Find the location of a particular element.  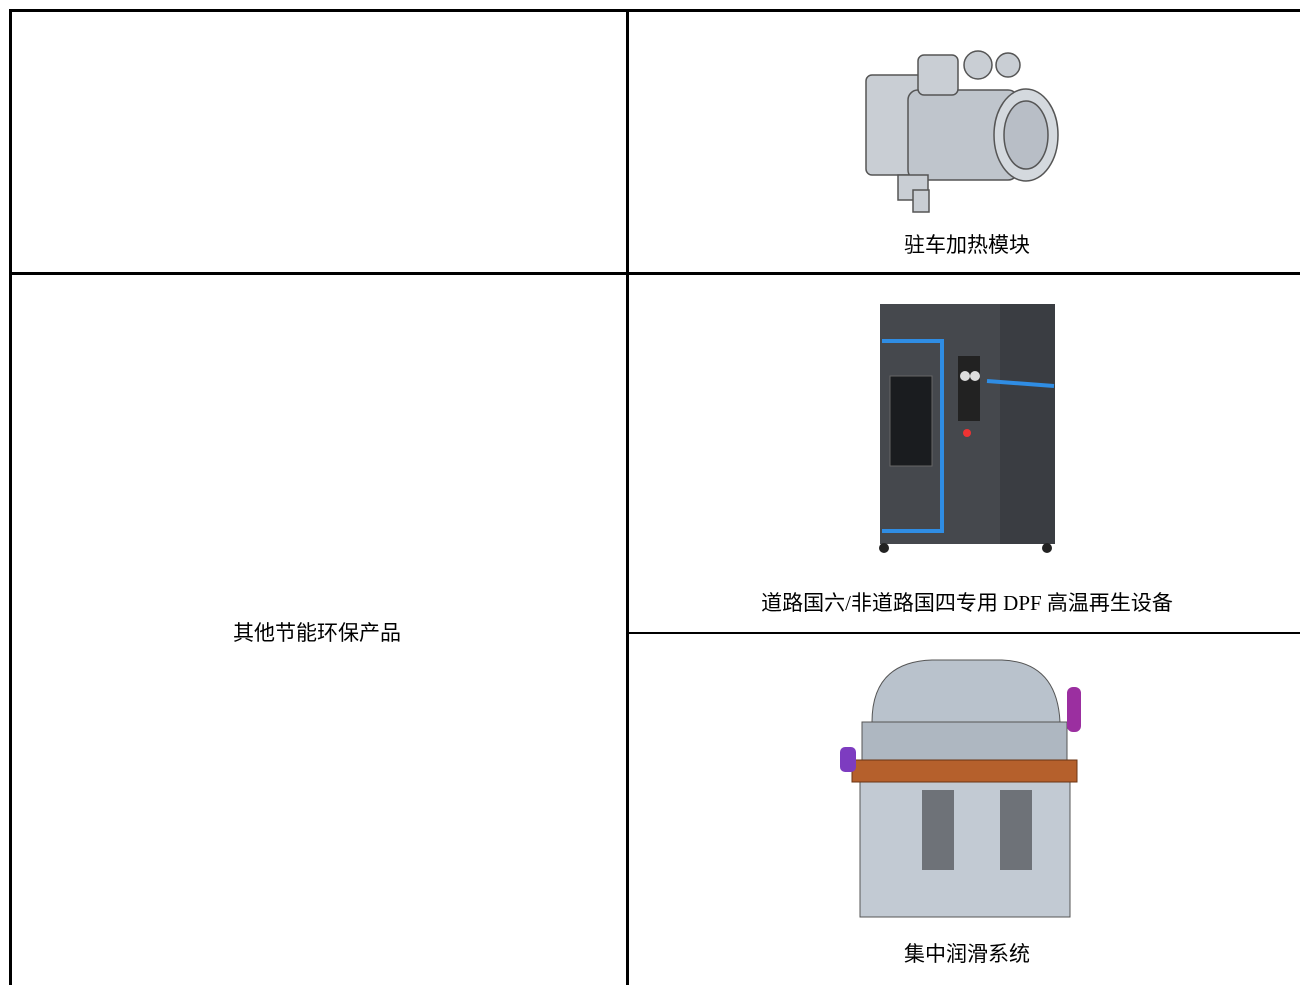

heater-image is located at coordinates (962, 131).